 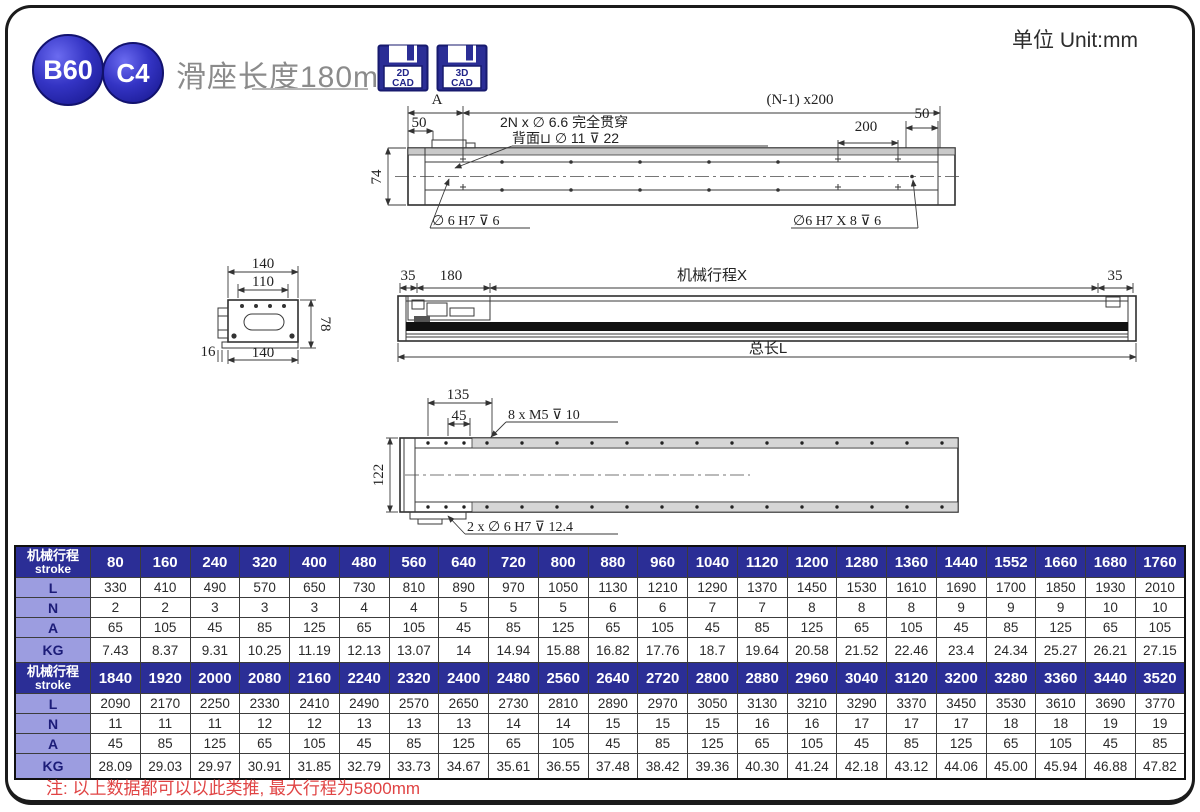 I want to click on stroke-value-cell: 1660, so click(x=1060, y=561).